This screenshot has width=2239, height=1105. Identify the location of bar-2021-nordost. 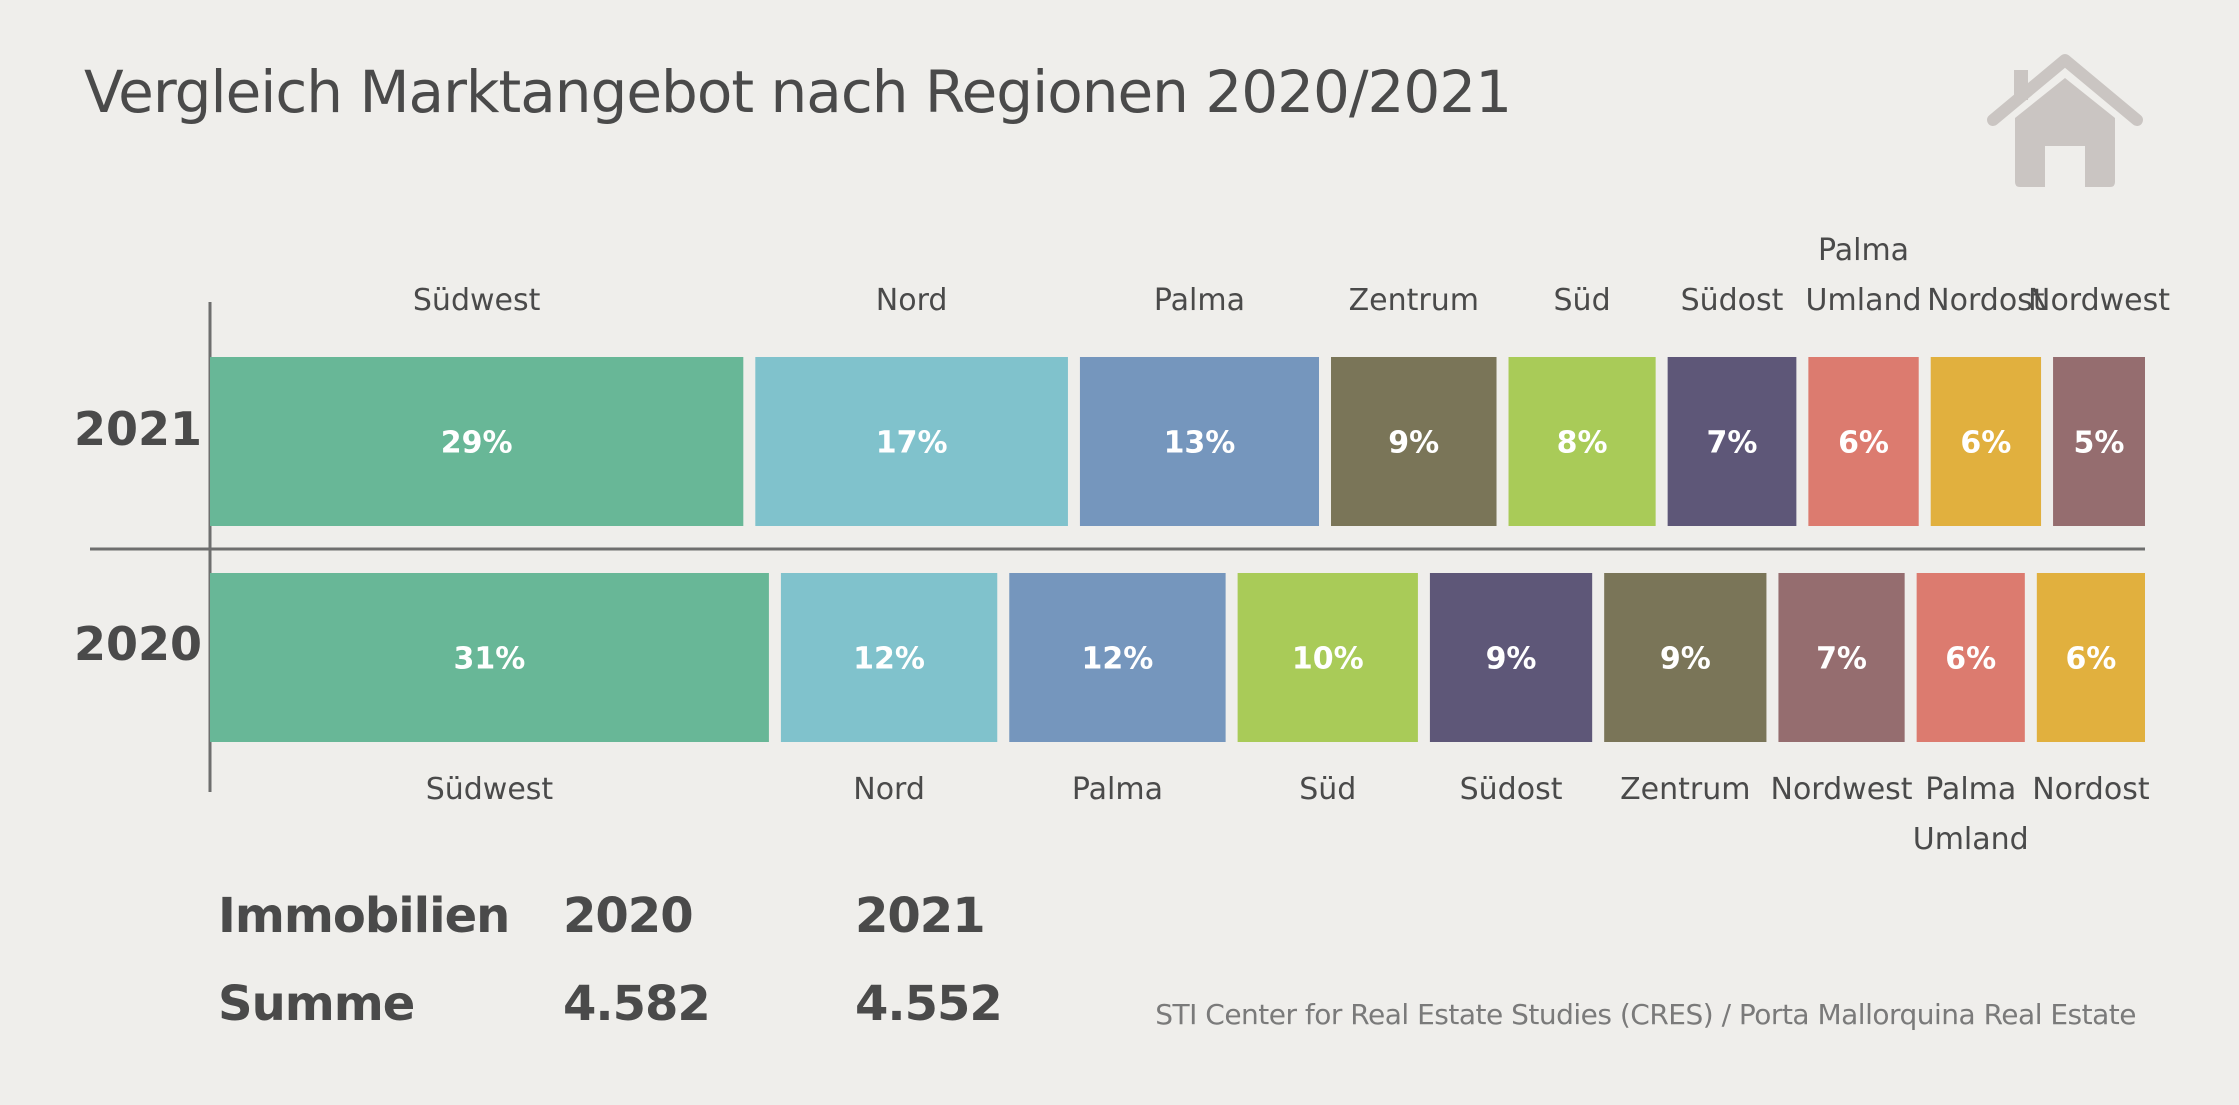
(1986, 441).